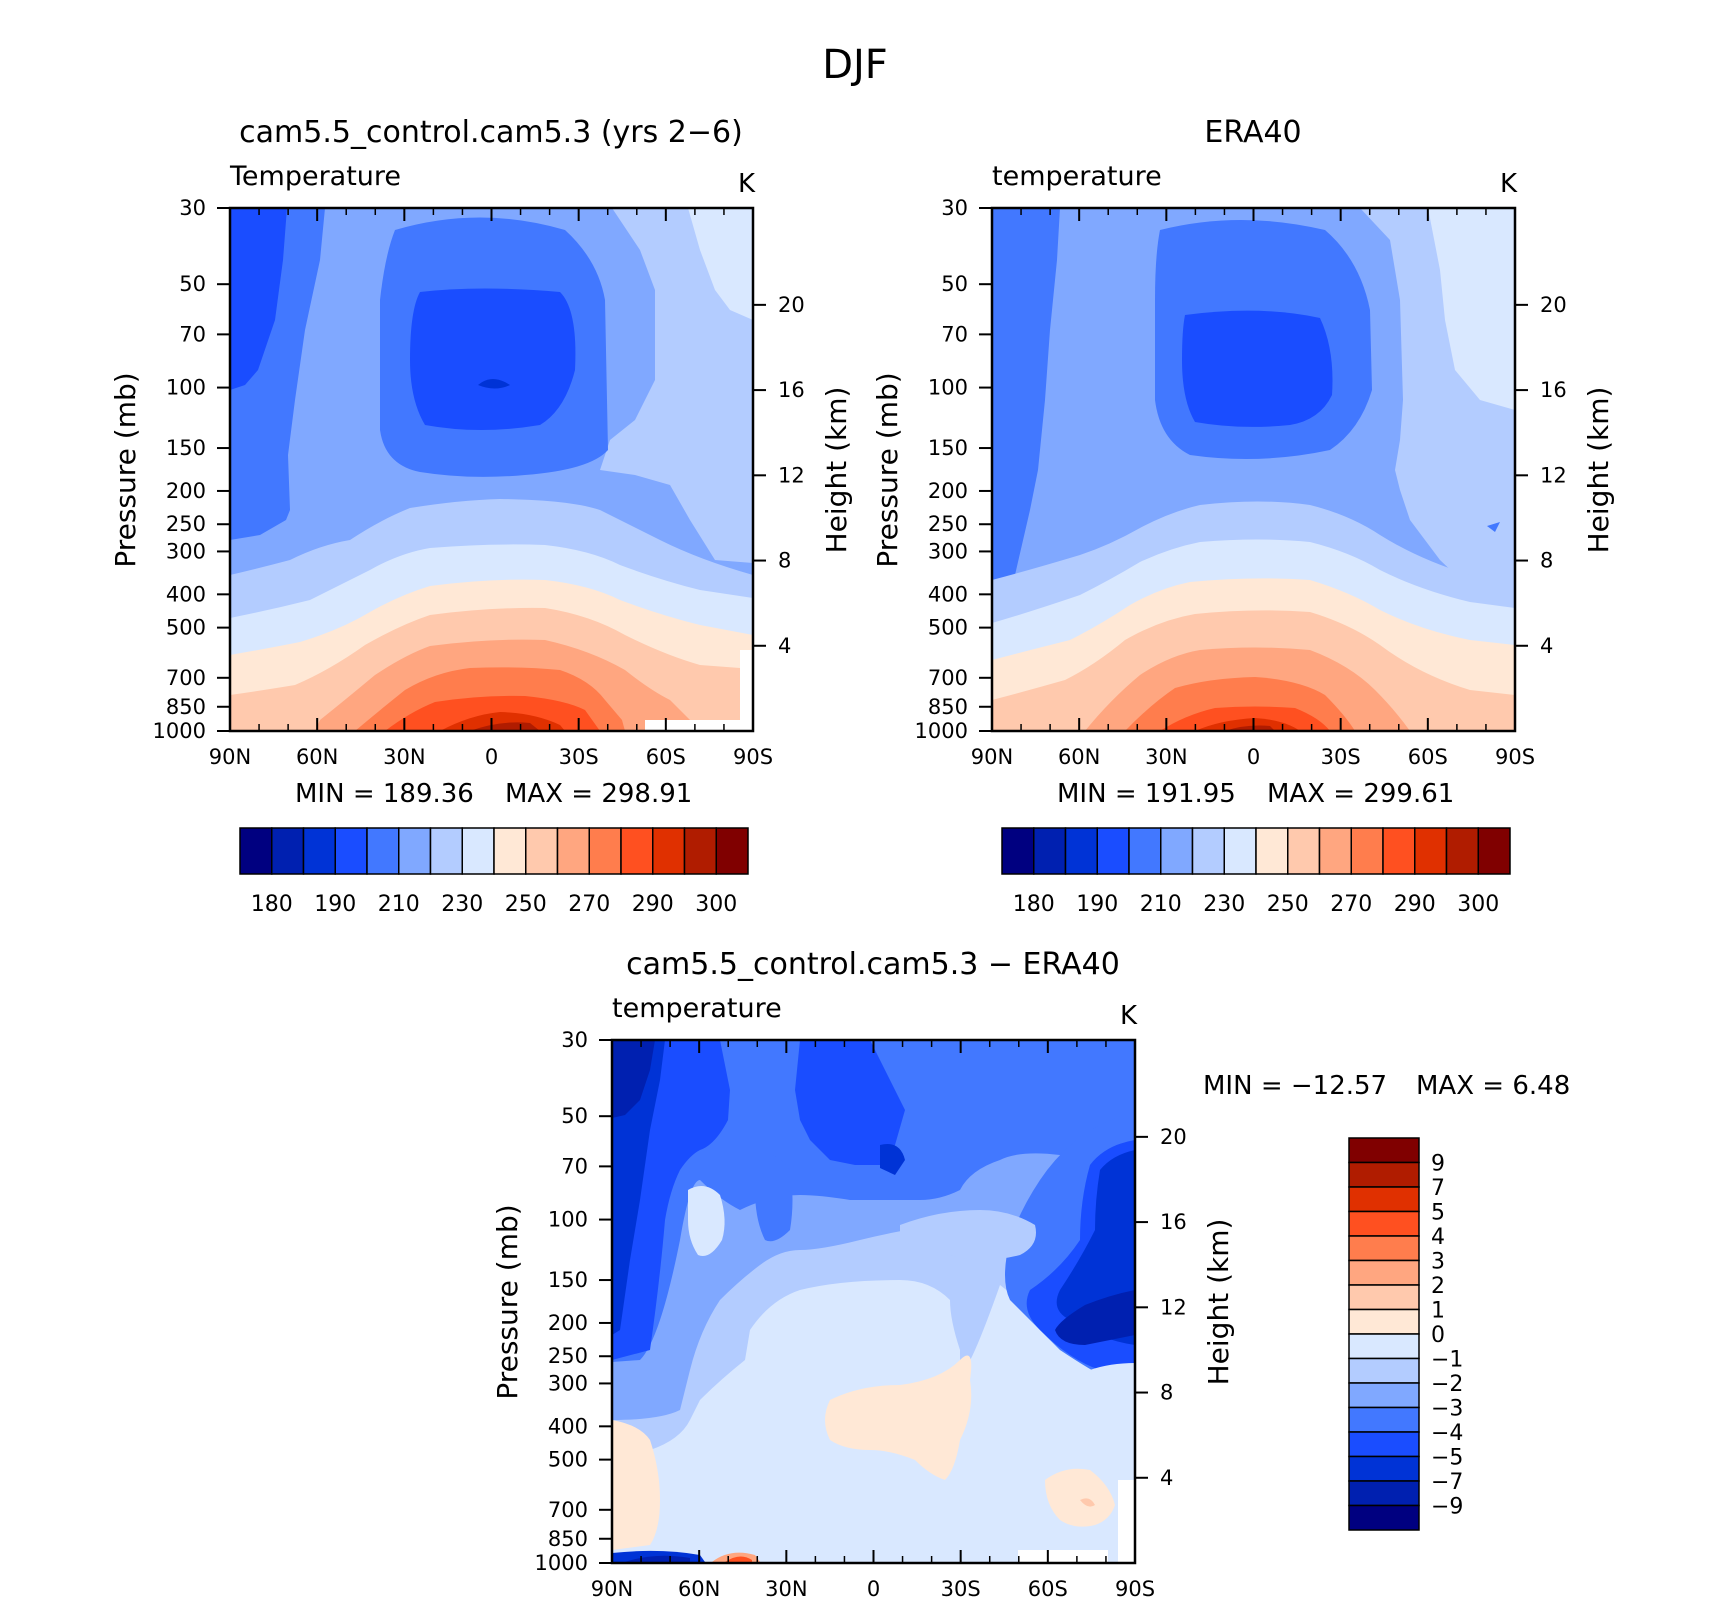 The height and width of the screenshot is (1600, 1710). I want to click on colorbar-label: 300, so click(1478, 904).